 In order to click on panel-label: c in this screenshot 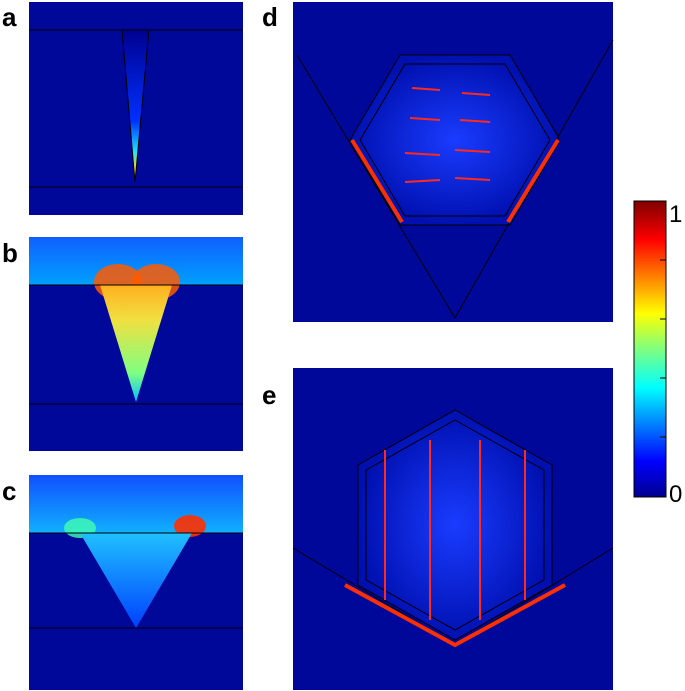, I will do `click(9, 491)`.